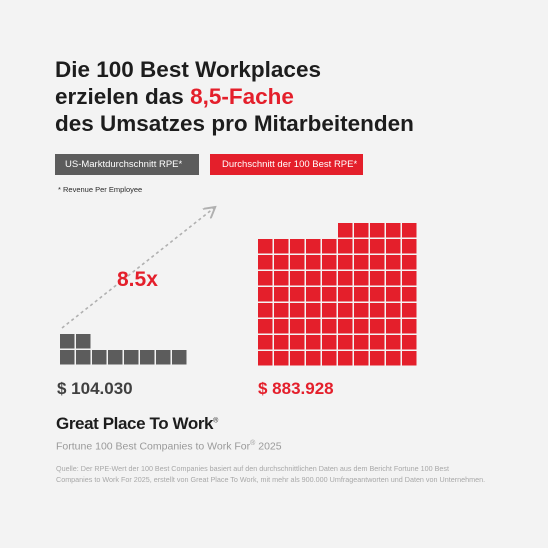 Image resolution: width=548 pixels, height=548 pixels. I want to click on legend-us-market: US-Marktdurchschnitt RPE*, so click(127, 164).